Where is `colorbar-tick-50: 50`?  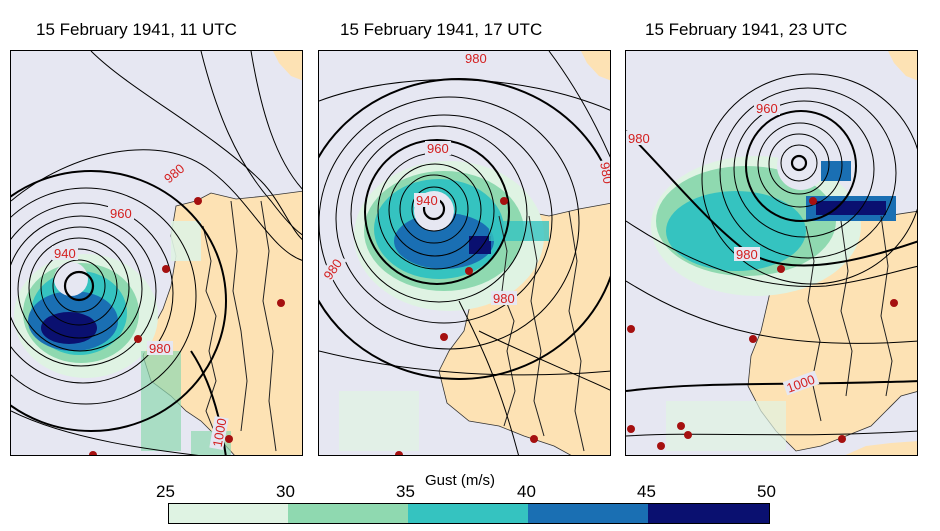
colorbar-tick-50: 50 is located at coordinates (766, 491).